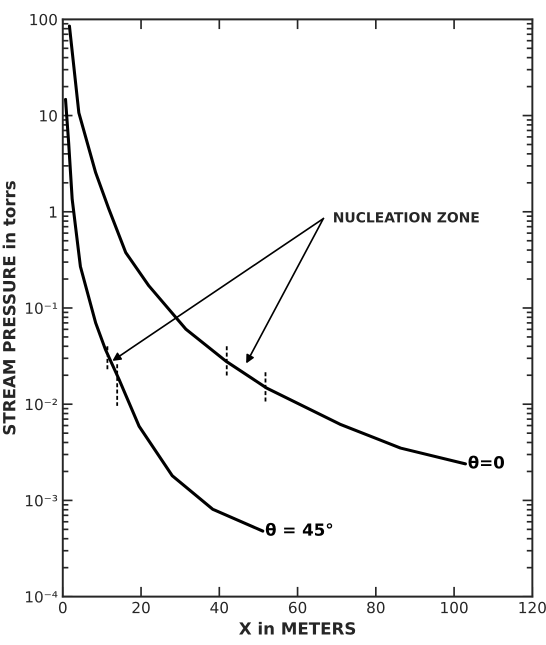 This screenshot has width=546, height=645. Describe the element at coordinates (486, 462) in the screenshot. I see `series-label: θ=0` at that location.